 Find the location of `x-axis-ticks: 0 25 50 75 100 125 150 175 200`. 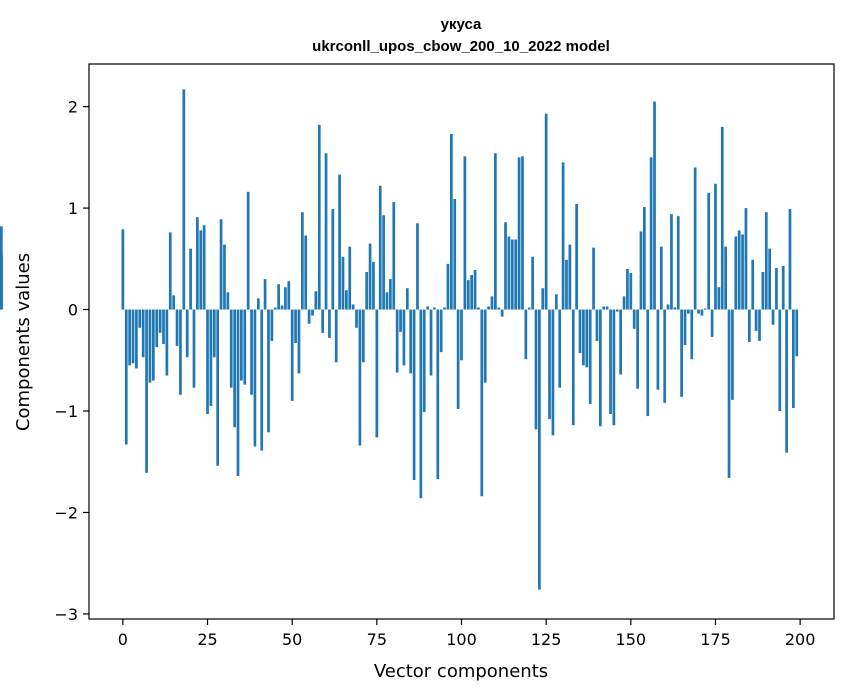

x-axis-ticks: 0 25 50 75 100 125 150 175 200 is located at coordinates (466, 634).